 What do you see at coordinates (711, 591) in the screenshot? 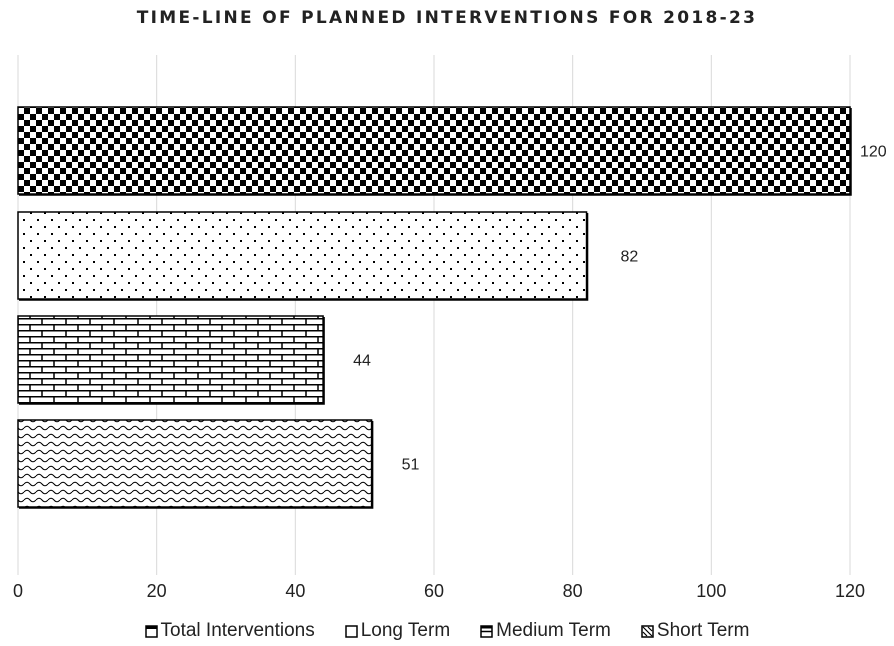
I see `x-tick-label: 100` at bounding box center [711, 591].